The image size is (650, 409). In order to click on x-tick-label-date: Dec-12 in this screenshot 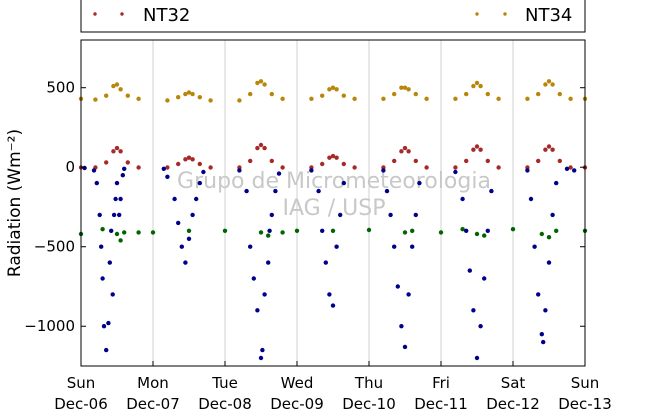, I will do `click(513, 402)`.